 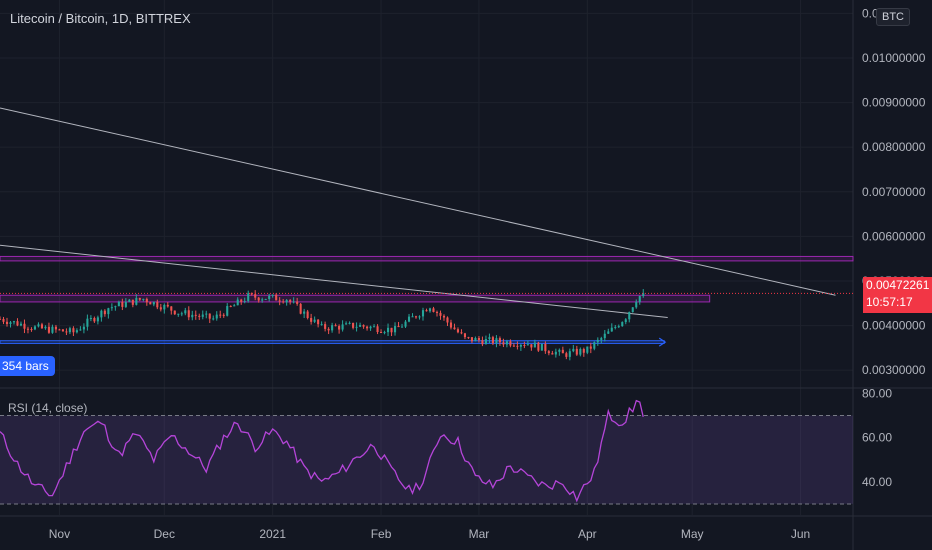 What do you see at coordinates (894, 103) in the screenshot?
I see `price-tick-label: 0.00900000` at bounding box center [894, 103].